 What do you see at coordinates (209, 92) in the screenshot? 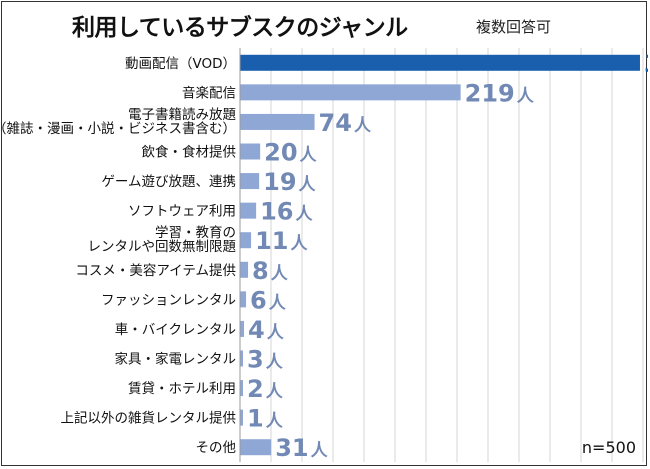
I see `category-label: 音楽配信` at bounding box center [209, 92].